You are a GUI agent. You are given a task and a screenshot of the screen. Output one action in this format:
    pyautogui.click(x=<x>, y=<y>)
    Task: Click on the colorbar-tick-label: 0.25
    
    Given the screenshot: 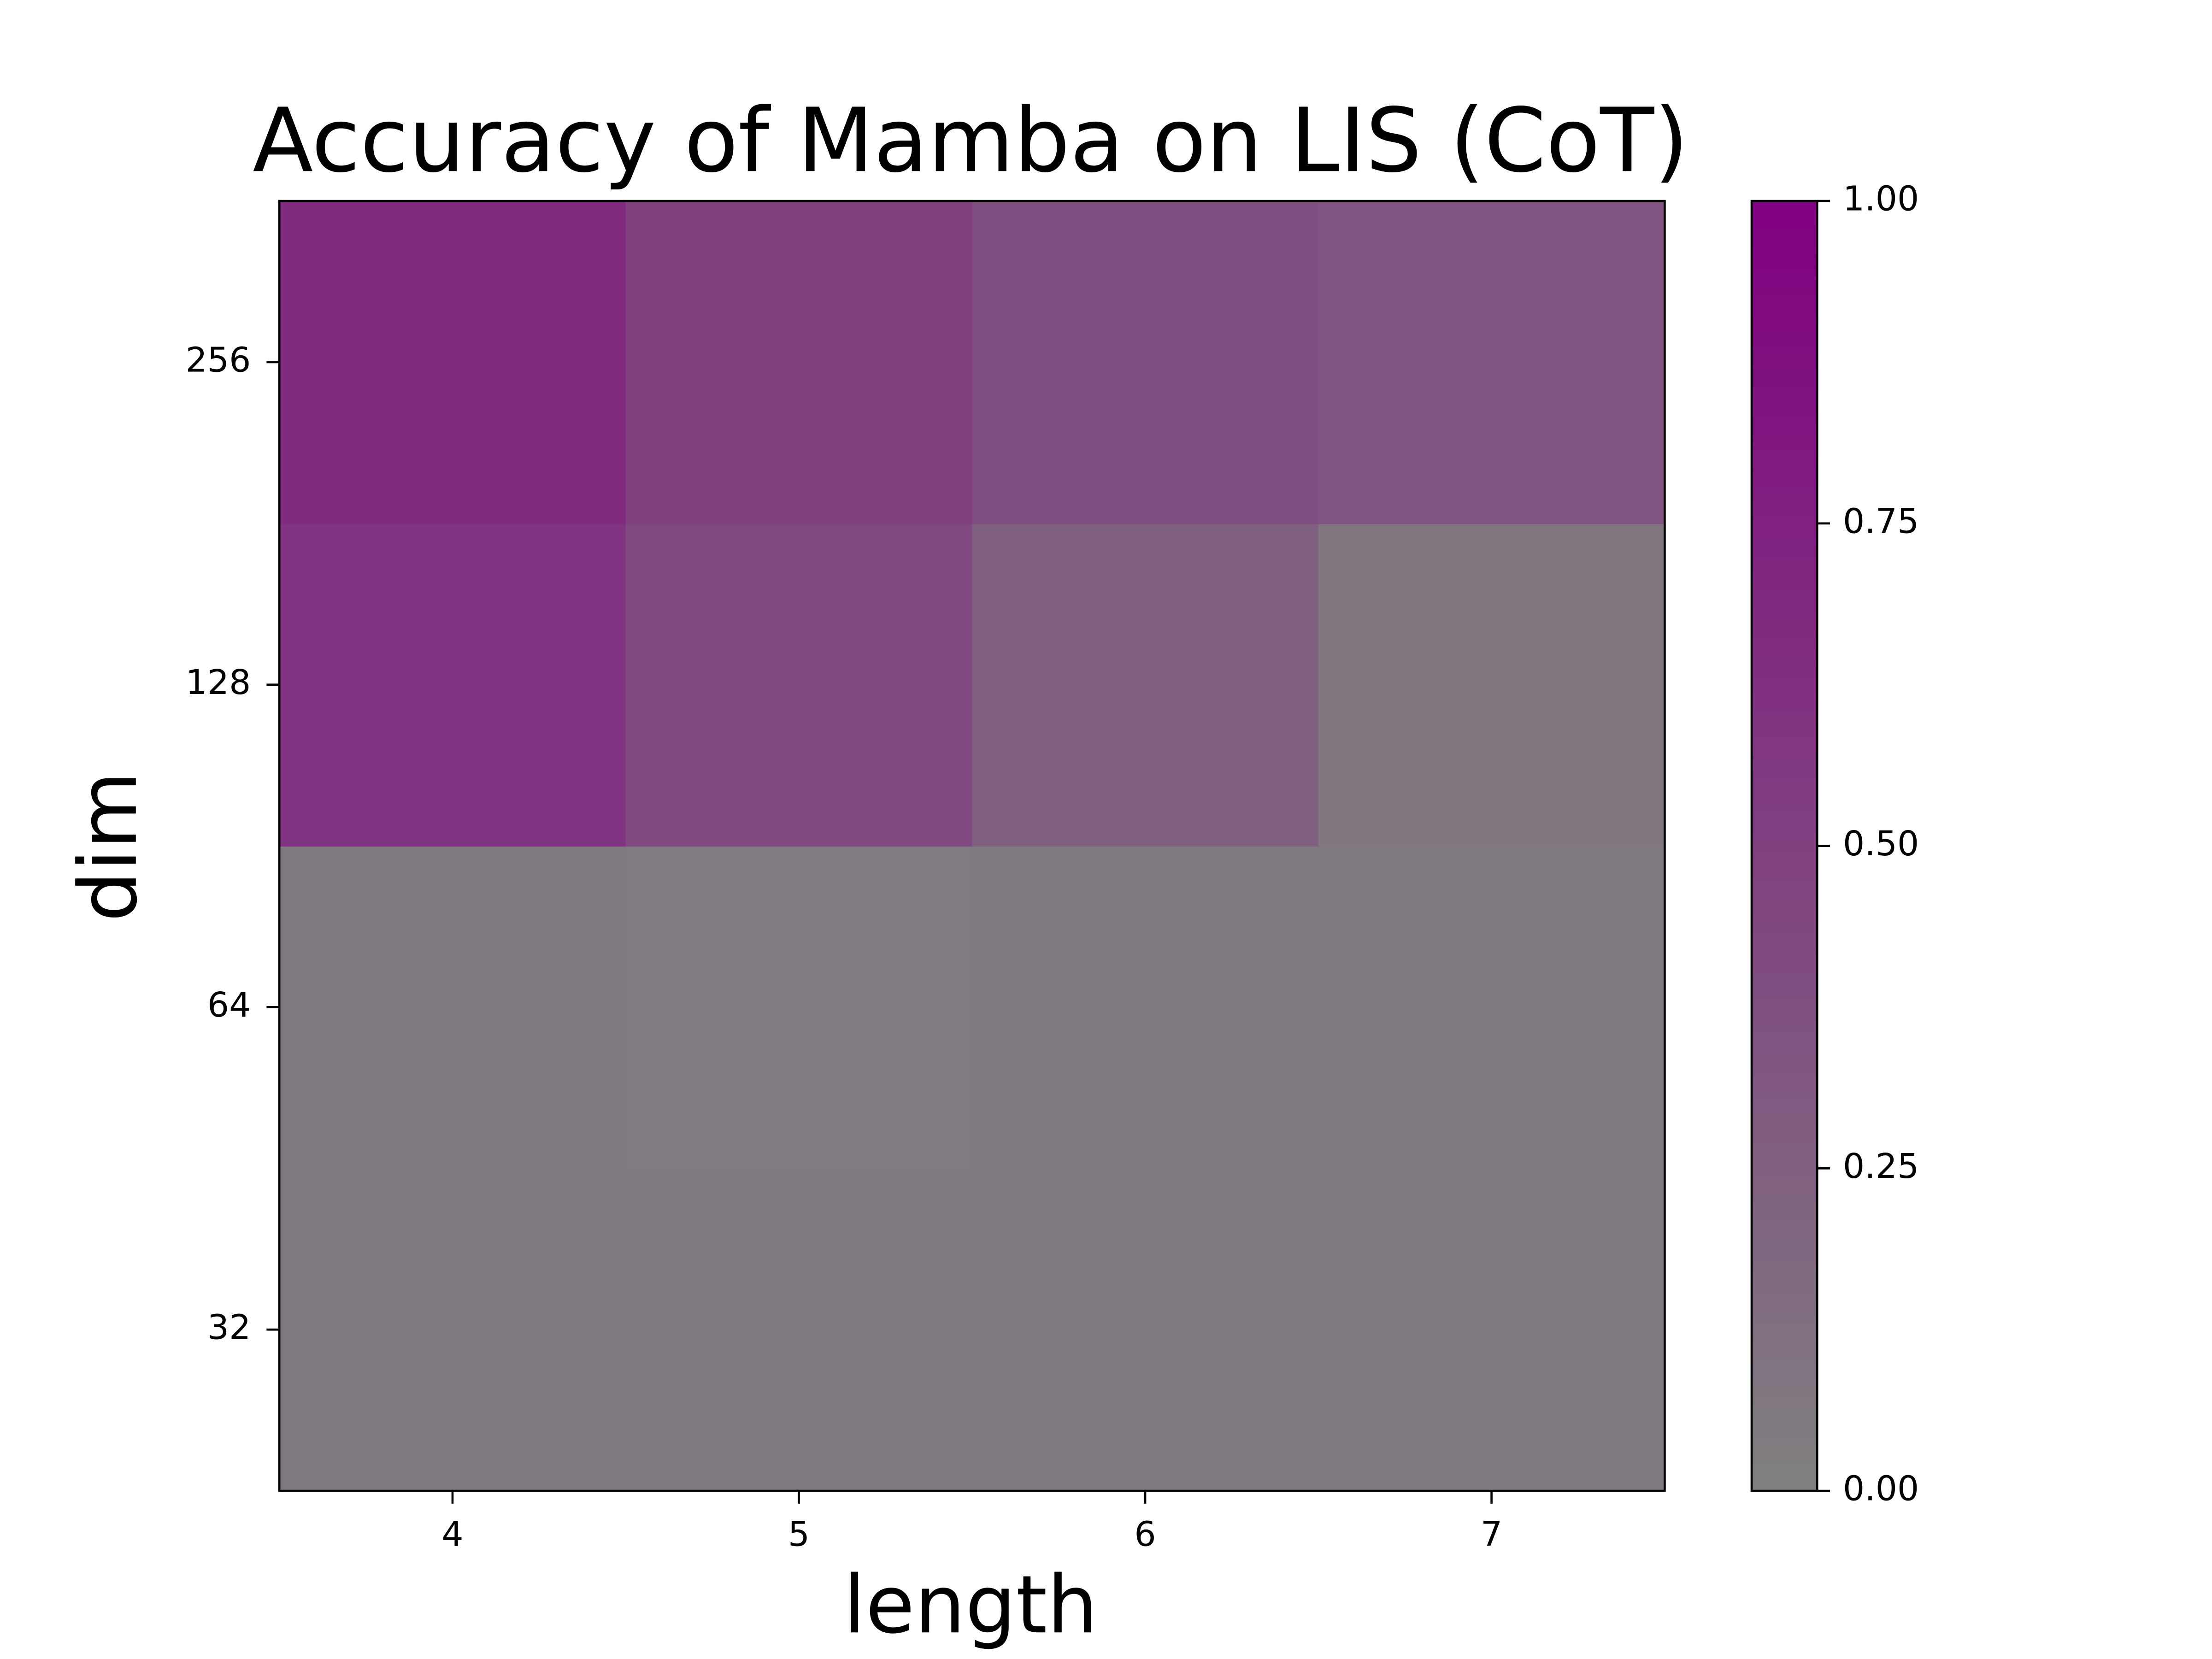 What is the action you would take?
    pyautogui.click(x=1881, y=1166)
    